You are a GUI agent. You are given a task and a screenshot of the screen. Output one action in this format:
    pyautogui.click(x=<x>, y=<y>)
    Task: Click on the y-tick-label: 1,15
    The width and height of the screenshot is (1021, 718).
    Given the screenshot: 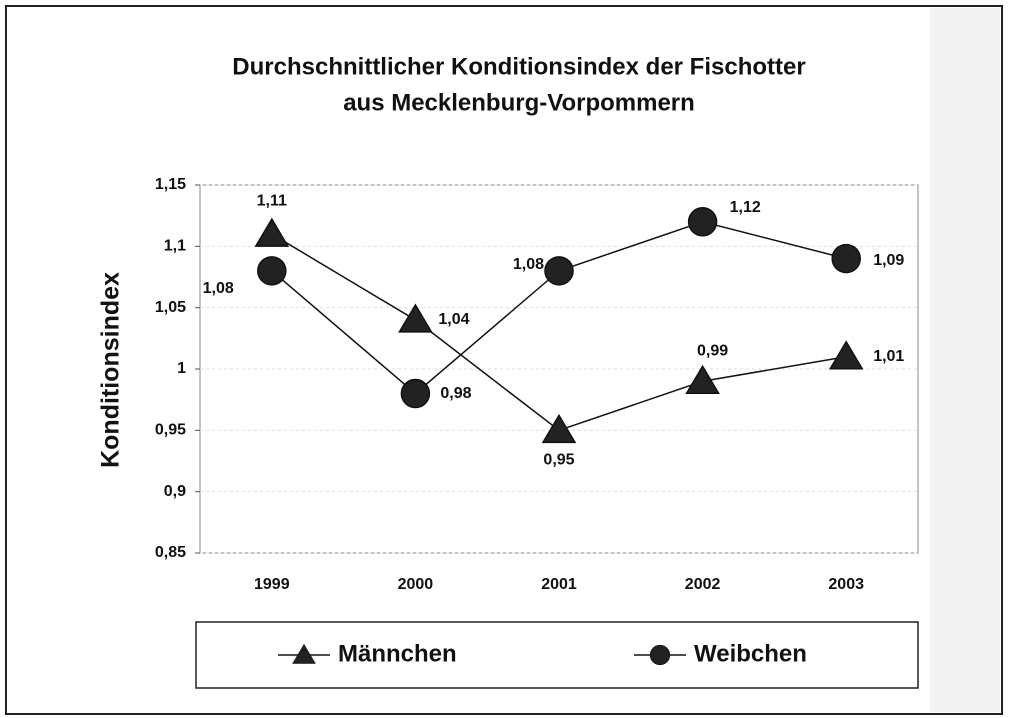 What is the action you would take?
    pyautogui.click(x=170, y=184)
    